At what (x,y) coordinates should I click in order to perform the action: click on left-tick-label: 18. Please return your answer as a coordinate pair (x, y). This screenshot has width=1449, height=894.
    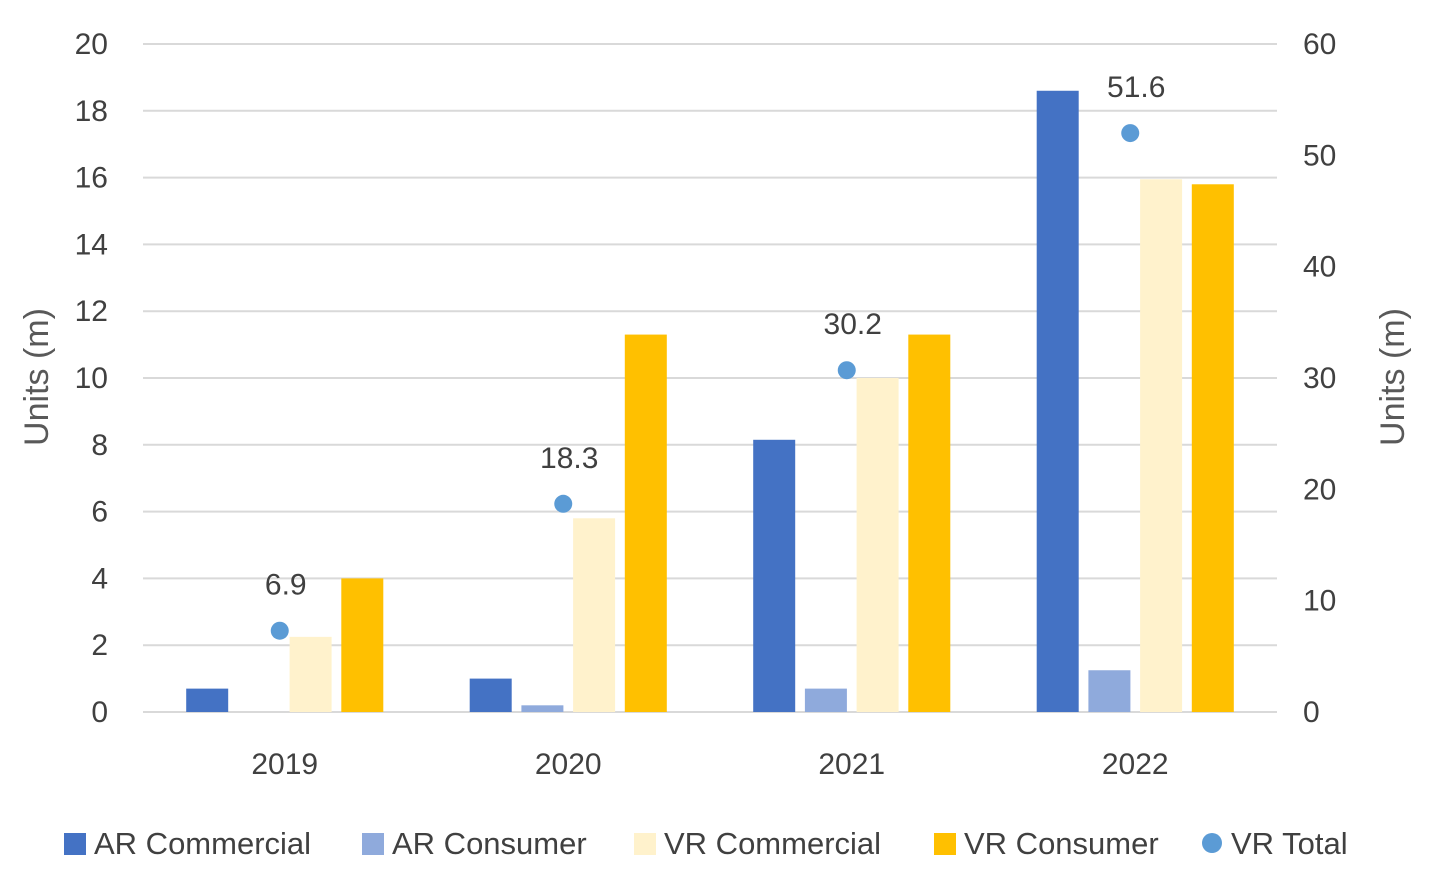
    Looking at the image, I should click on (91, 111).